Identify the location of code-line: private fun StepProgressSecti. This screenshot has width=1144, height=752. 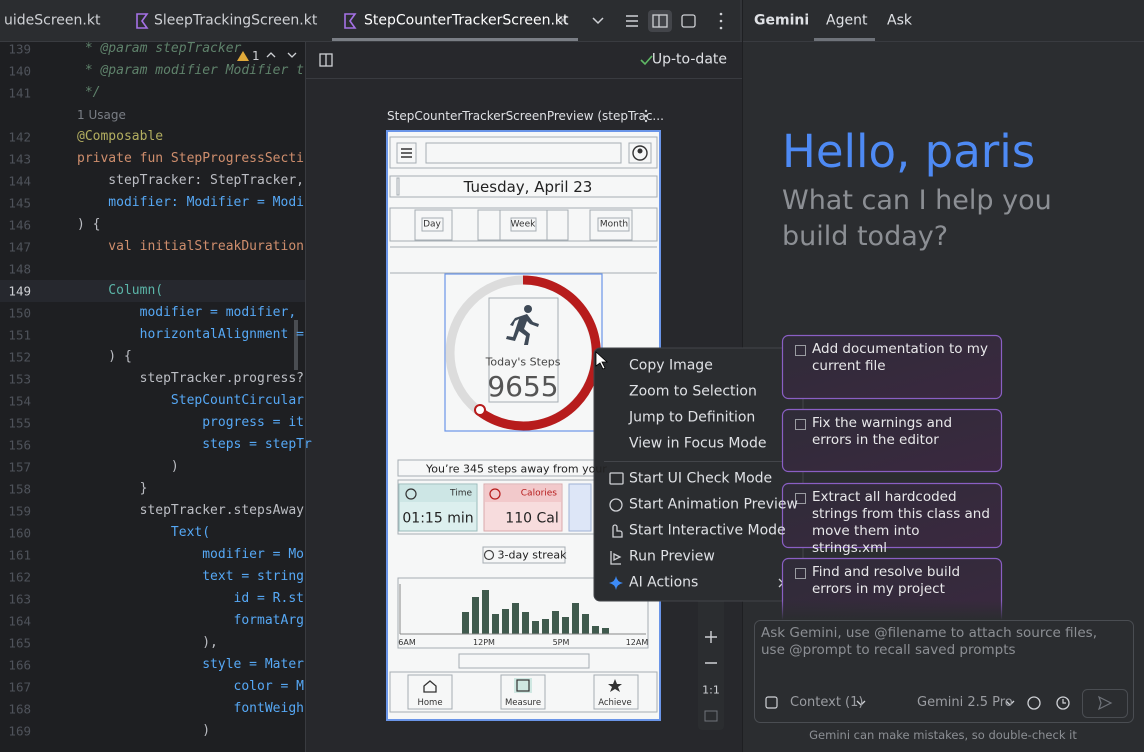
(190, 159).